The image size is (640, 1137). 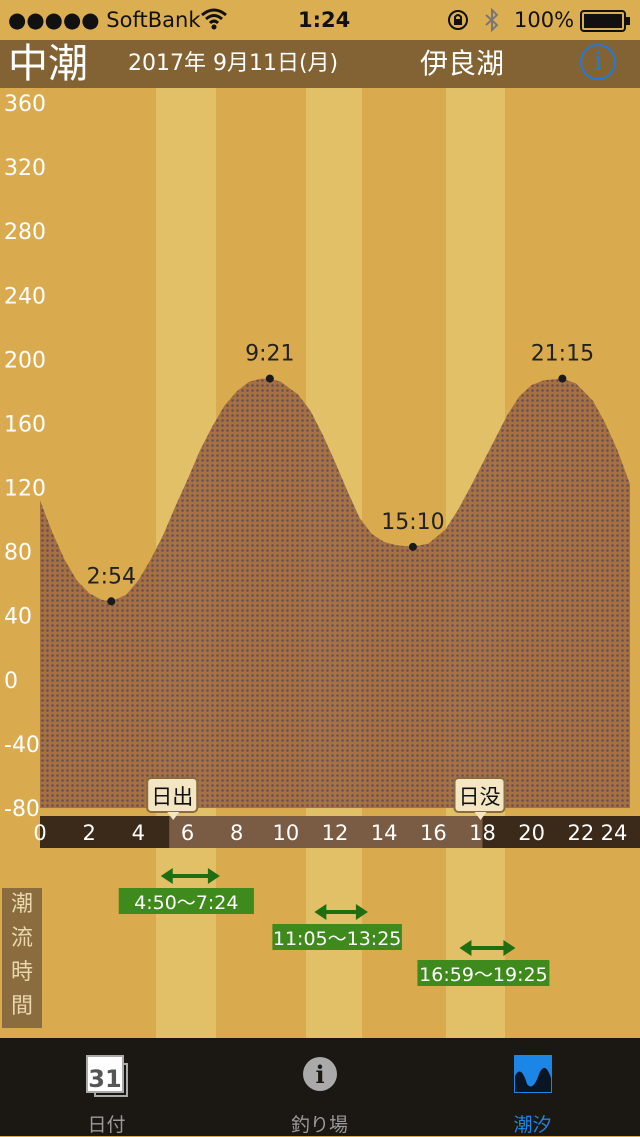 What do you see at coordinates (214, 20) in the screenshot?
I see `wifi-icon` at bounding box center [214, 20].